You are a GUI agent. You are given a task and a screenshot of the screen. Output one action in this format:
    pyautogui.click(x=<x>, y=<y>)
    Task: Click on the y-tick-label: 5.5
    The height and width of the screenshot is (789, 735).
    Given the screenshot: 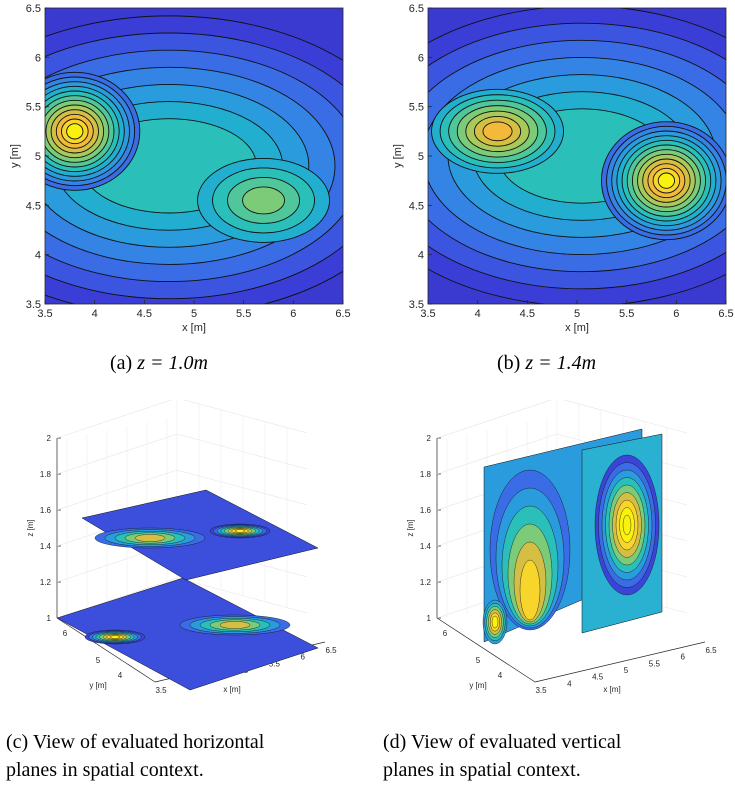 What is the action you would take?
    pyautogui.click(x=416, y=108)
    